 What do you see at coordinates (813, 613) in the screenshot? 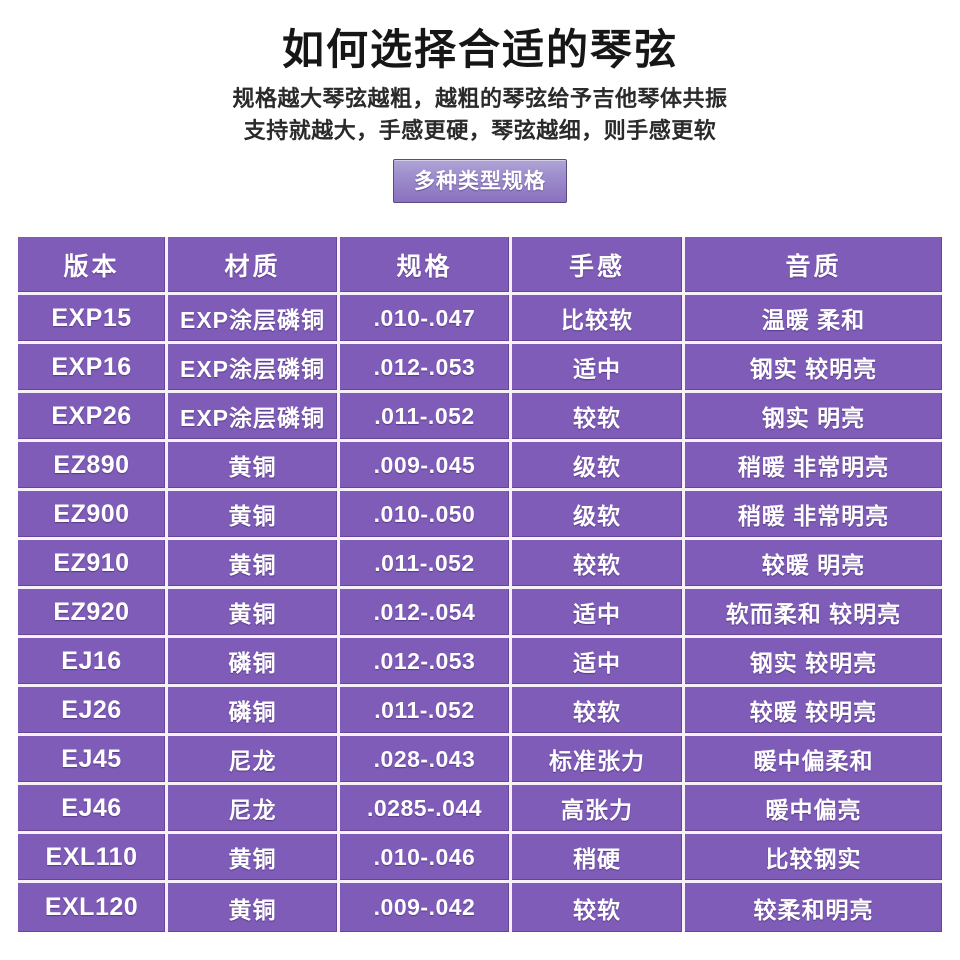
I see `cell-tone: 软而柔和 较明亮` at bounding box center [813, 613].